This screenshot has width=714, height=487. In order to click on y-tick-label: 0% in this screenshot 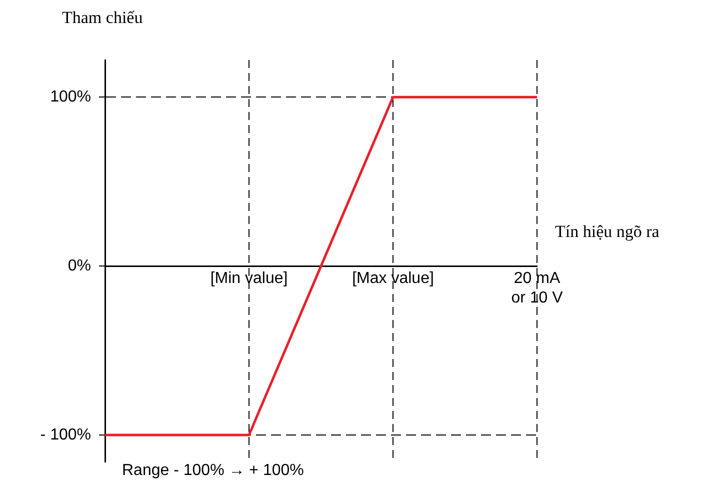, I will do `click(79, 265)`.